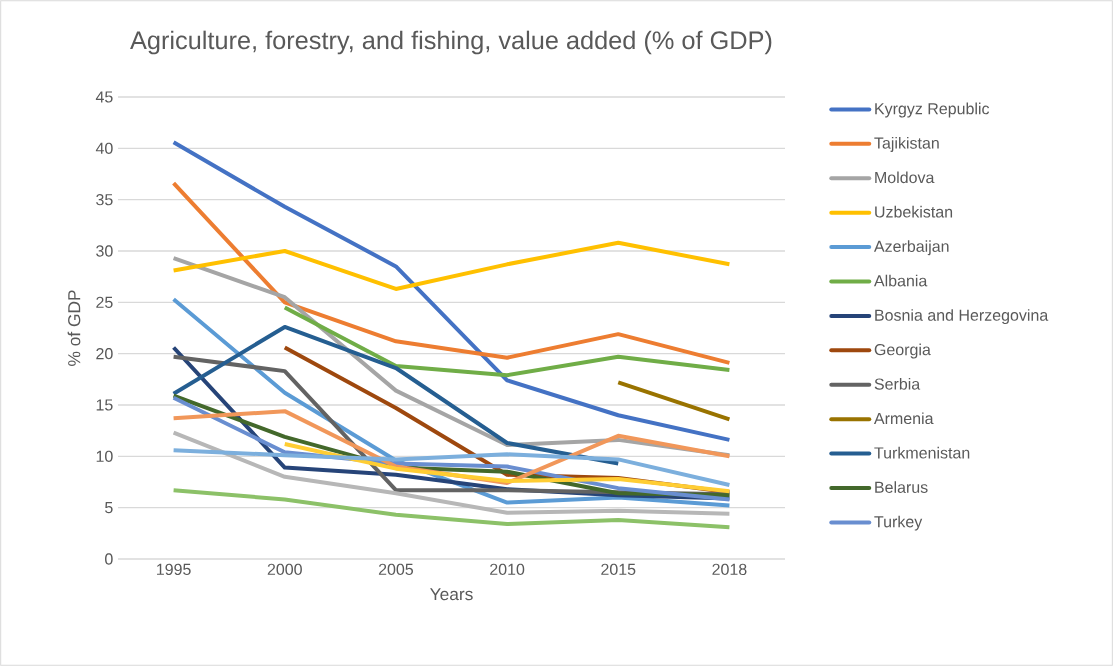 Image resolution: width=1113 pixels, height=666 pixels. I want to click on legend-label: Serbia, so click(897, 383).